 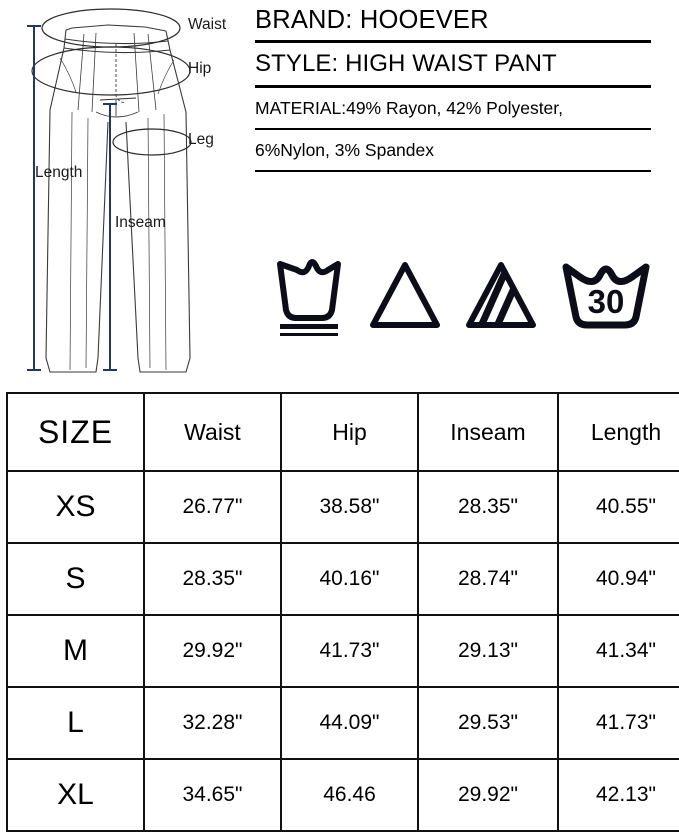 I want to click on material-text-1: MATERIAL:49% Rayon, 42% Polyester,, so click(x=409, y=108).